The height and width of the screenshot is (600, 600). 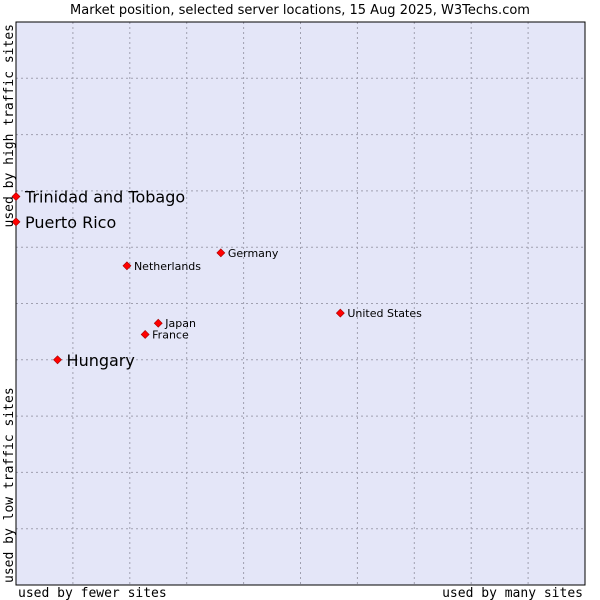 I want to click on data-point-germany: Germany, so click(x=247, y=253).